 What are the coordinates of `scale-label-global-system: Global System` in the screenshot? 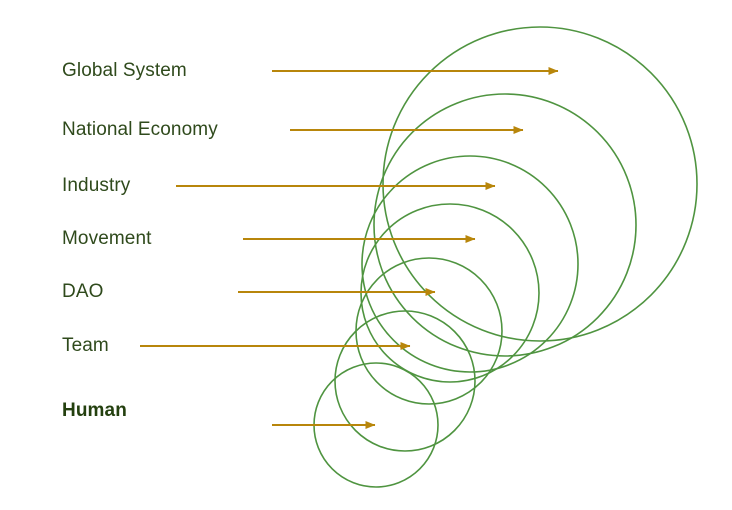 It's located at (124, 70).